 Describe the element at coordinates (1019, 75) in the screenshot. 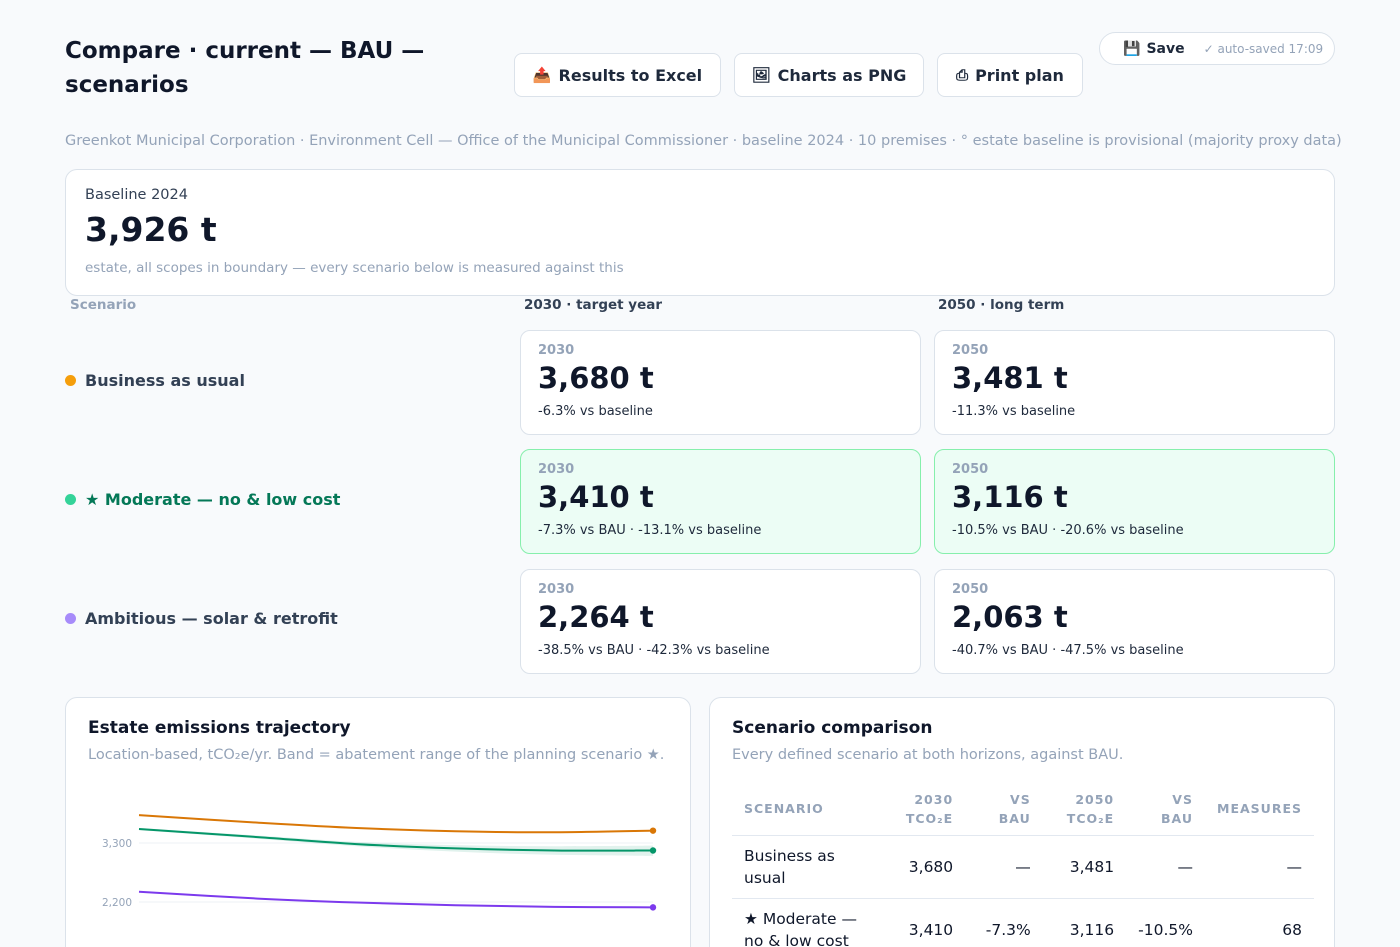

I see `print-plan-label: Print plan` at that location.